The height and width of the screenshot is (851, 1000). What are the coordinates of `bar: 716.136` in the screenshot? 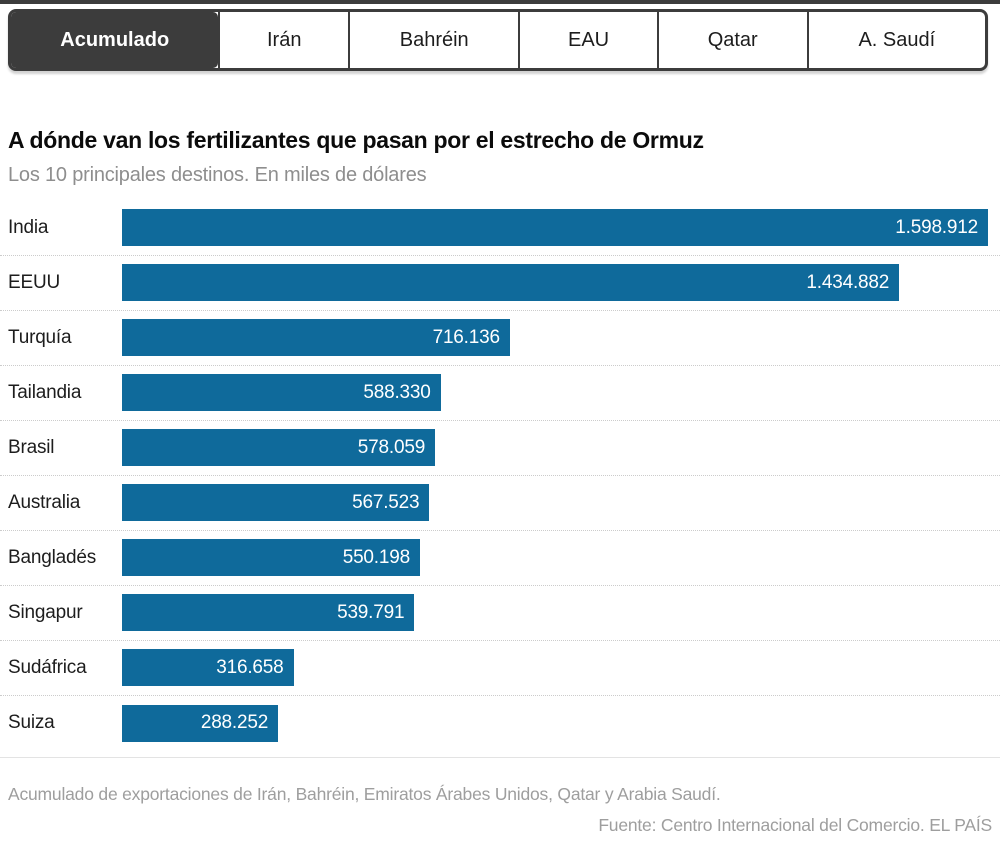 It's located at (316, 338).